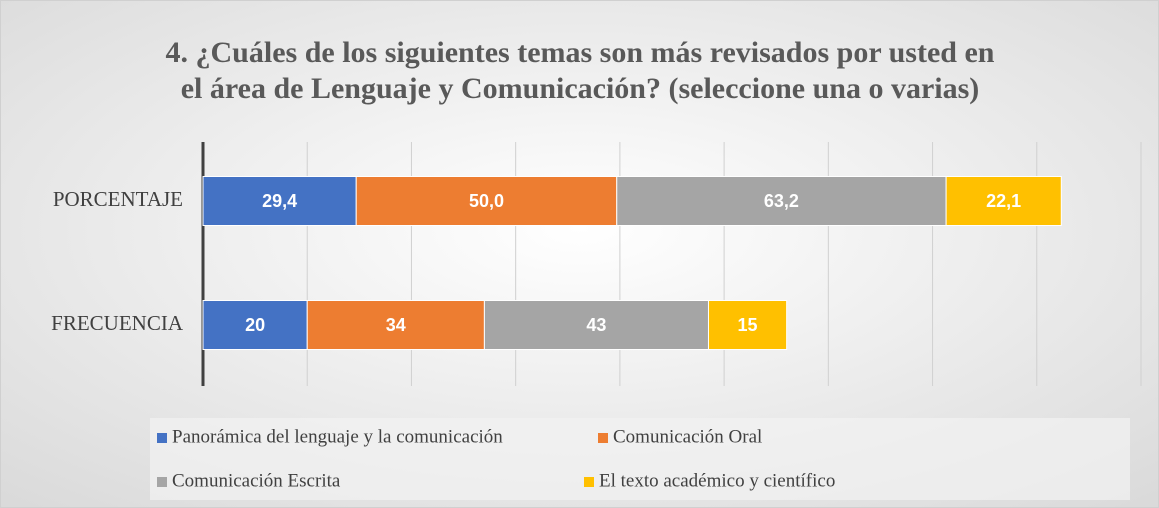 This screenshot has width=1159, height=508. What do you see at coordinates (640, 459) in the screenshot?
I see `legend-box` at bounding box center [640, 459].